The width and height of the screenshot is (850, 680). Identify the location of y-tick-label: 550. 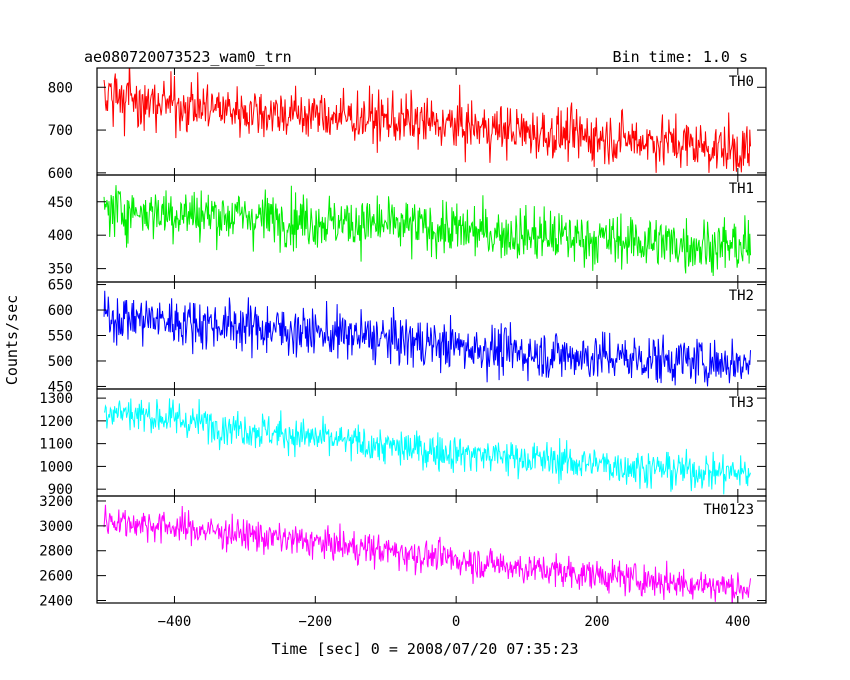
(60, 337).